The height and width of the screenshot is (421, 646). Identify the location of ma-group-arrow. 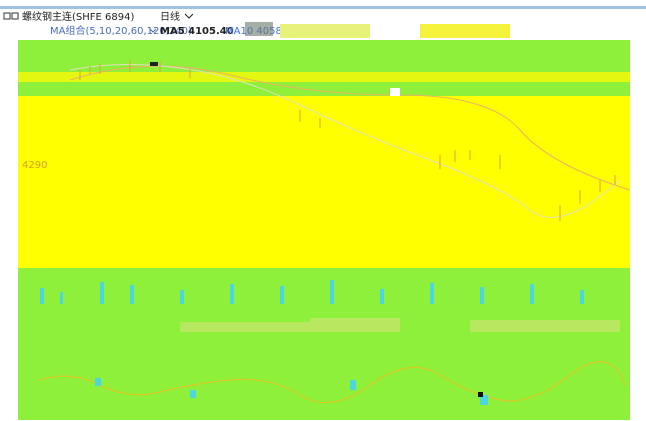
(153, 30).